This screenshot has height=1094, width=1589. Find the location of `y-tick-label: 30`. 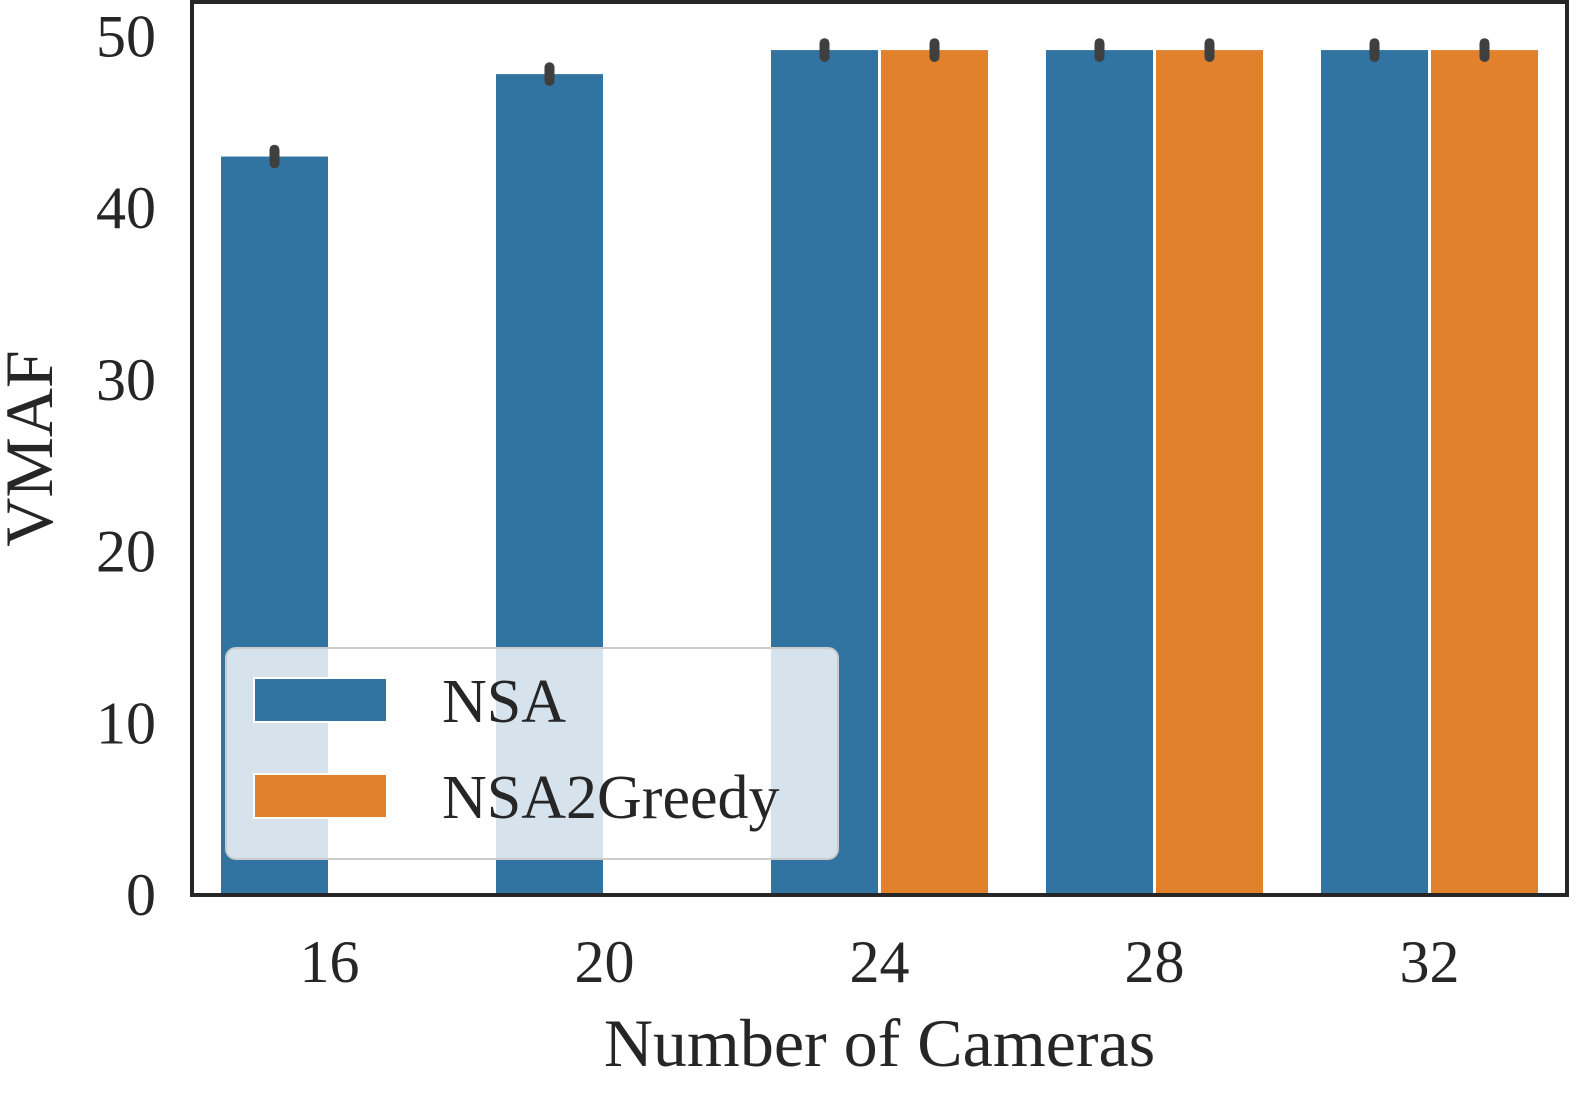

y-tick-label: 30 is located at coordinates (126, 380).